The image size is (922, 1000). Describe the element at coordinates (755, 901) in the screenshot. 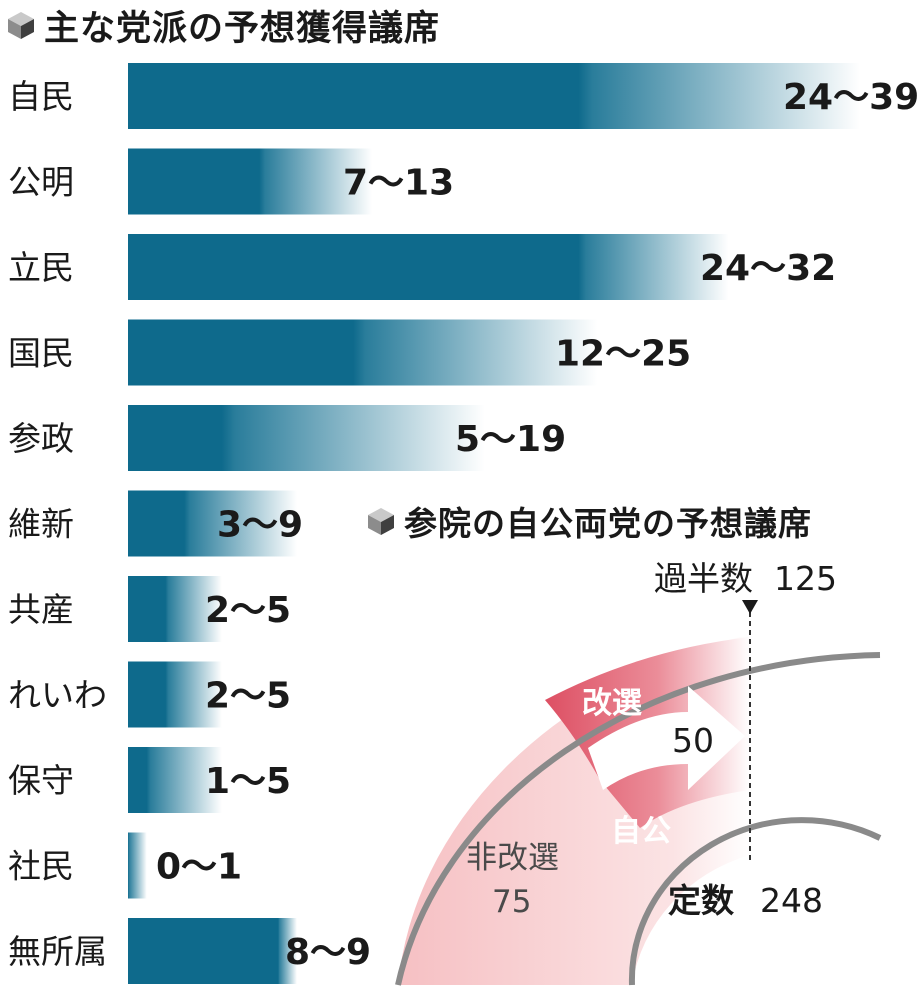

I see `inner-arc` at that location.